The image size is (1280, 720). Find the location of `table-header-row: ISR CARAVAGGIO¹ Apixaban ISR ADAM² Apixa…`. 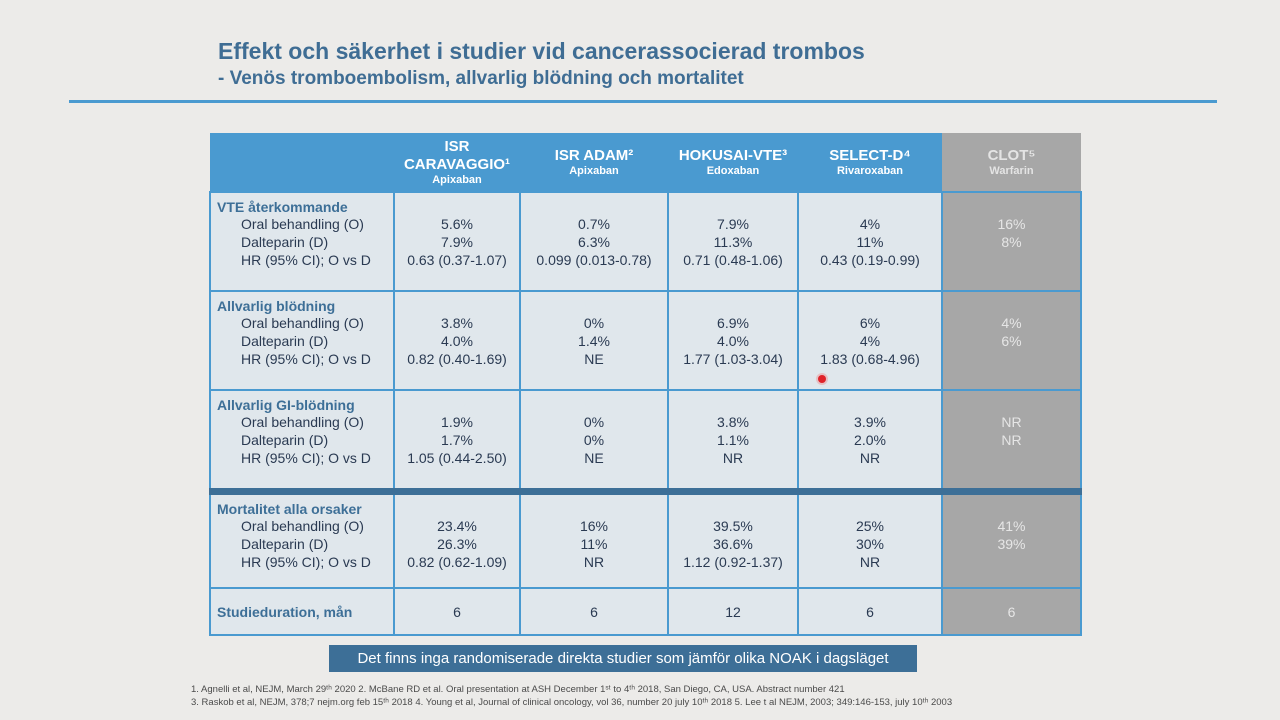

table-header-row: ISR CARAVAGGIO¹ Apixaban ISR ADAM² Apixa… is located at coordinates (645, 162).